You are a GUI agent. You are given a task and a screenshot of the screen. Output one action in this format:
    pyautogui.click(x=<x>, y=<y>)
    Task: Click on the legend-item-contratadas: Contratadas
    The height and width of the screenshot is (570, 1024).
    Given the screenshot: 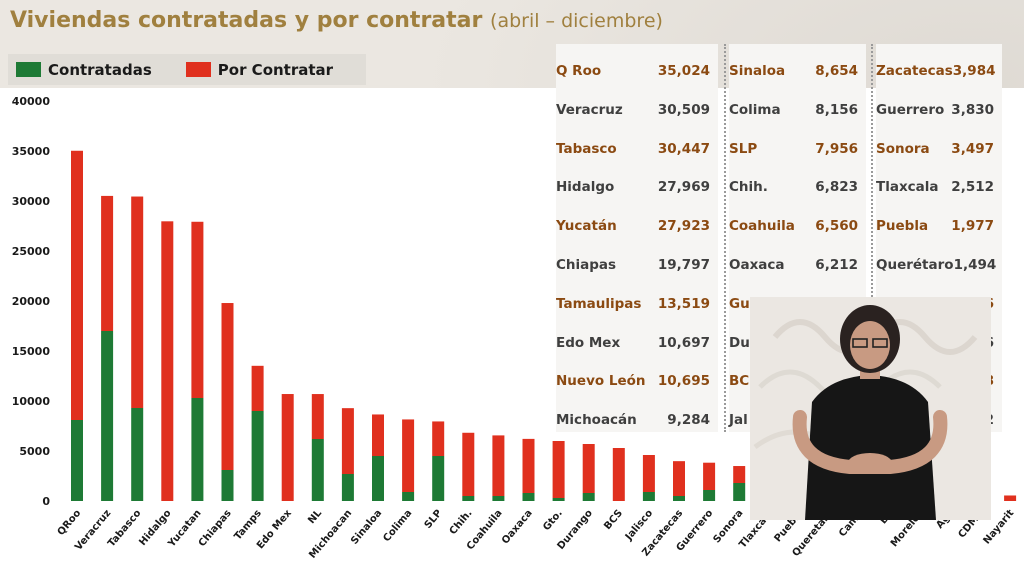 What is the action you would take?
    pyautogui.click(x=84, y=70)
    